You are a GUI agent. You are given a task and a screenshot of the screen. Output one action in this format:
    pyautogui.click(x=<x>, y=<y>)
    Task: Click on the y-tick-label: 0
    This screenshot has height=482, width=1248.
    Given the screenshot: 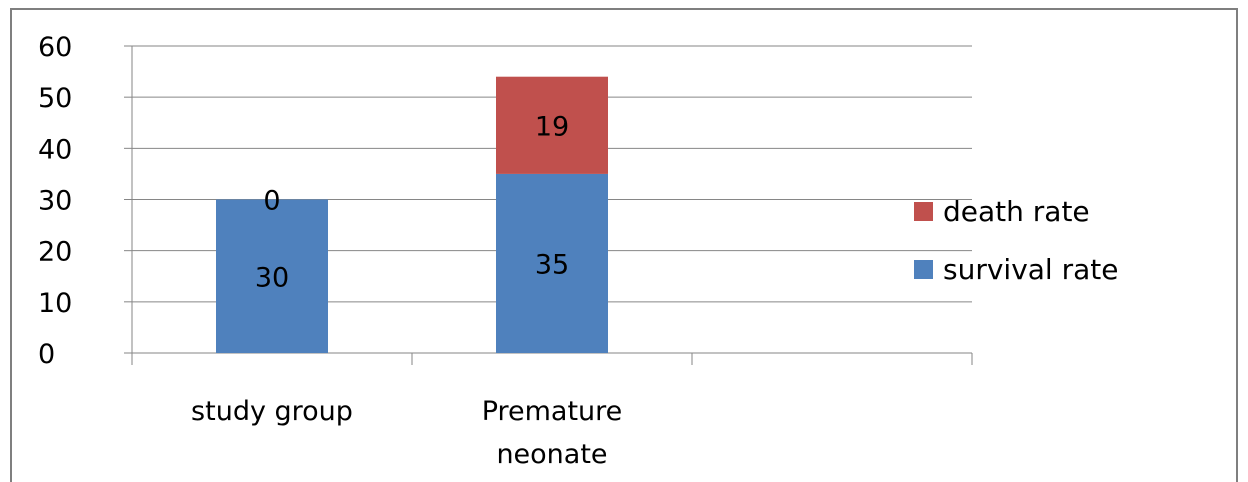 What is the action you would take?
    pyautogui.click(x=46, y=354)
    